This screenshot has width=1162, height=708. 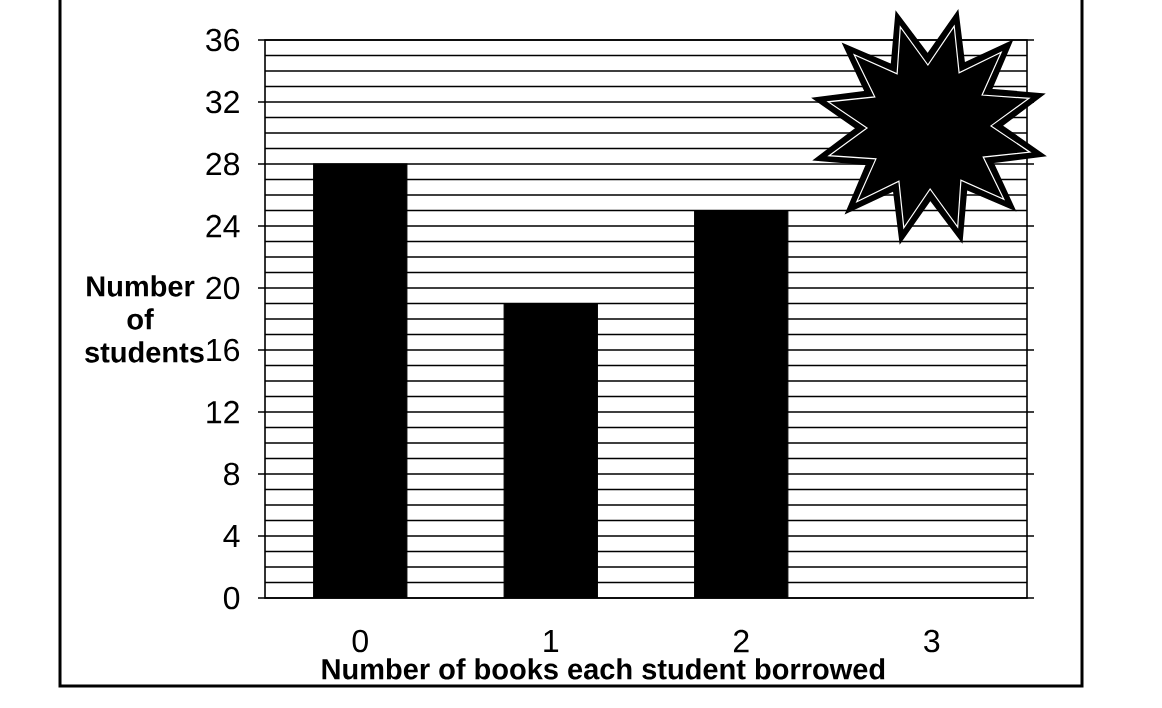 What do you see at coordinates (222, 102) in the screenshot?
I see `y-tick-label: 32` at bounding box center [222, 102].